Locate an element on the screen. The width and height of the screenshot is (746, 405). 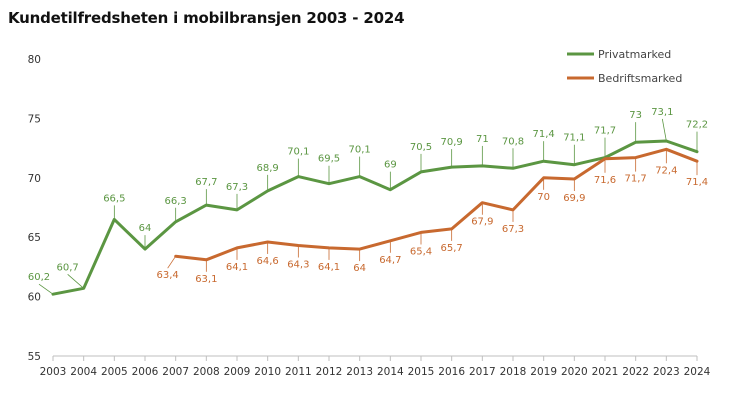
x-tick-label: 2013 is located at coordinates (359, 372).